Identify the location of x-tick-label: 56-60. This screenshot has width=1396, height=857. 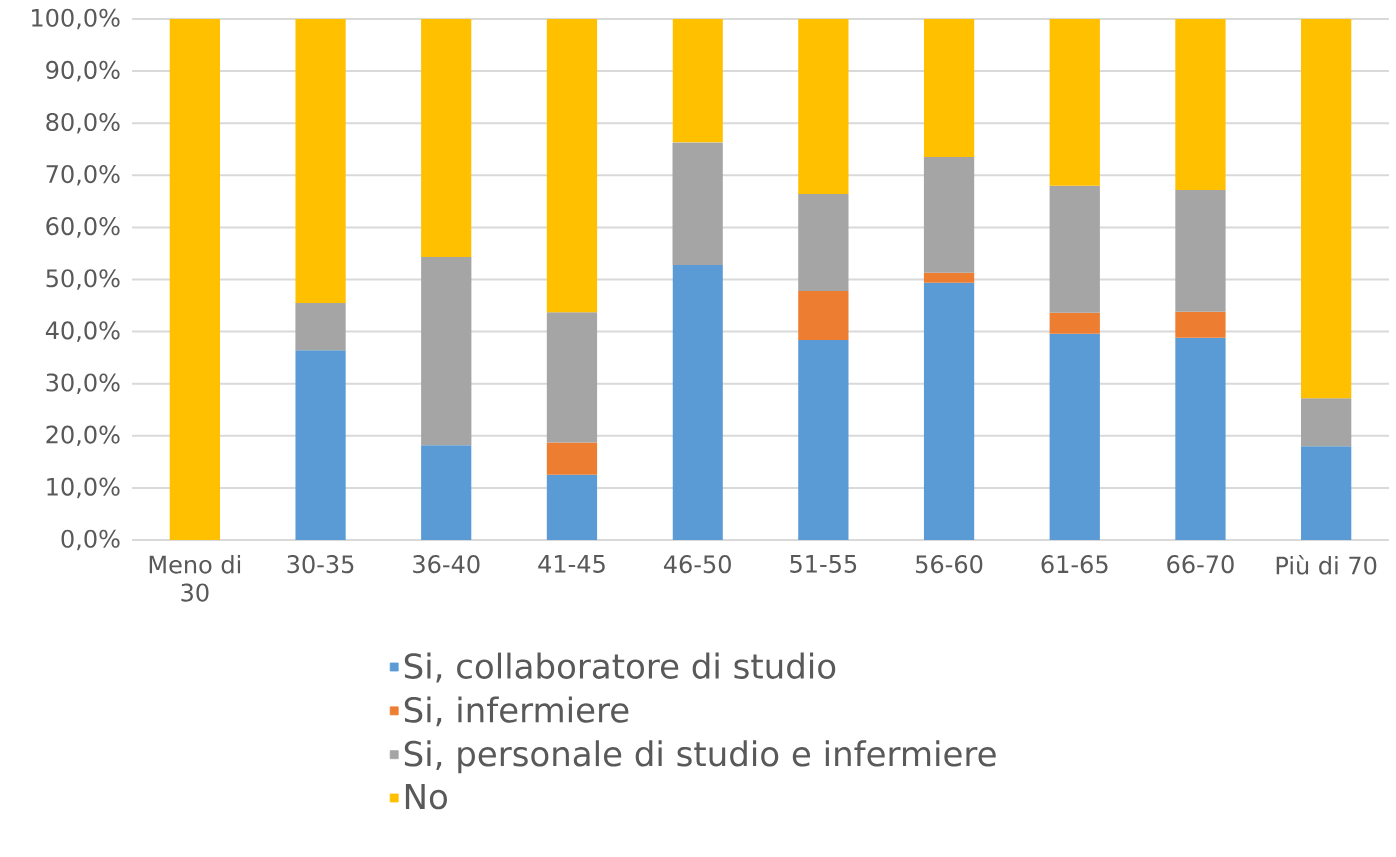
(949, 564).